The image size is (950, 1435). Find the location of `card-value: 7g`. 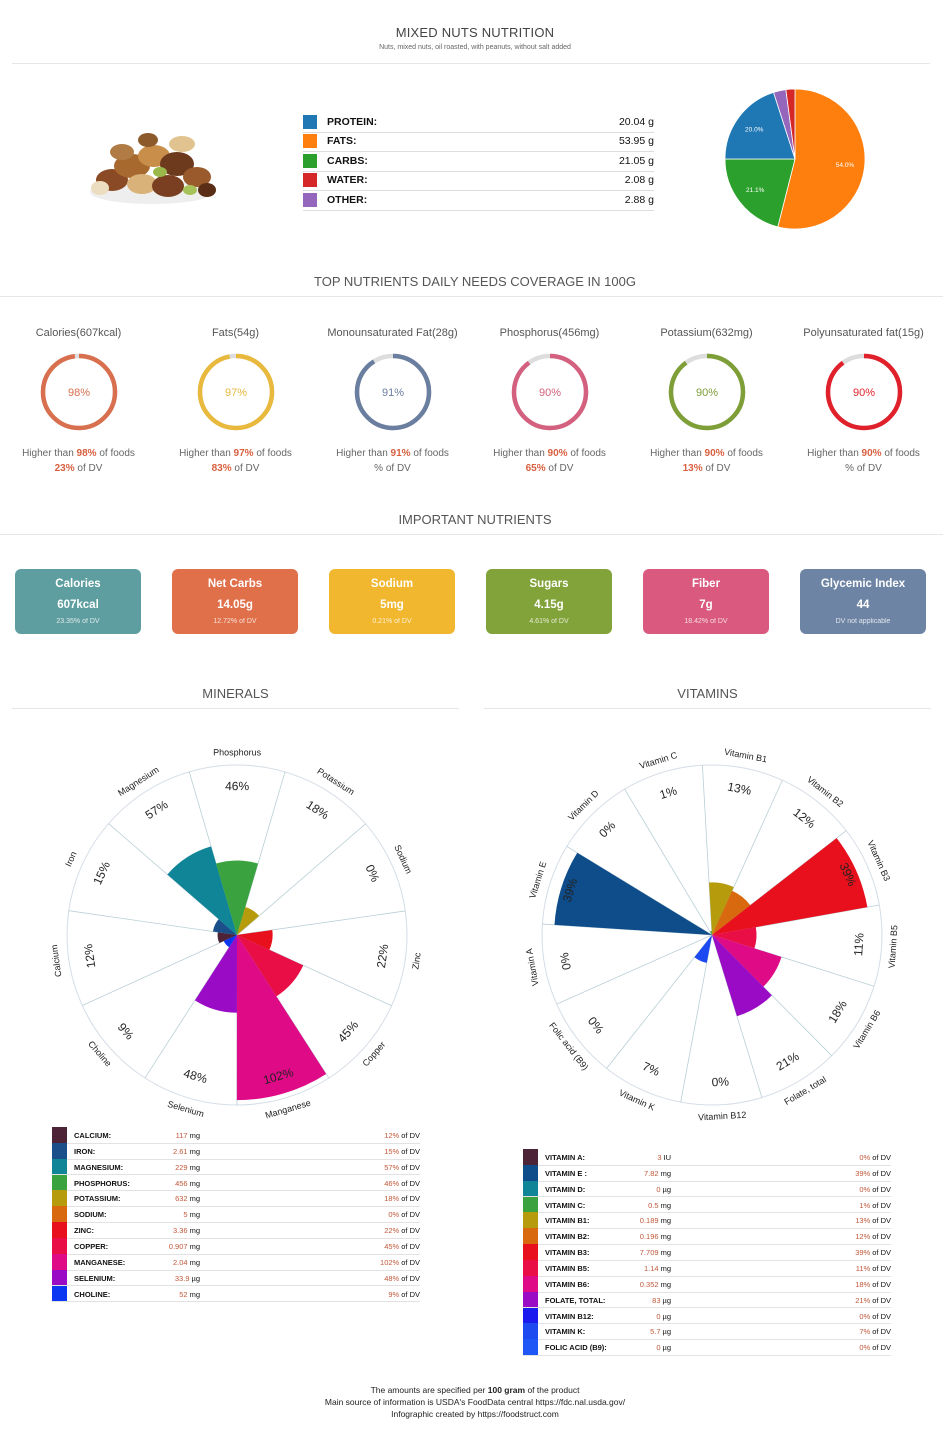

card-value: 7g is located at coordinates (706, 605).